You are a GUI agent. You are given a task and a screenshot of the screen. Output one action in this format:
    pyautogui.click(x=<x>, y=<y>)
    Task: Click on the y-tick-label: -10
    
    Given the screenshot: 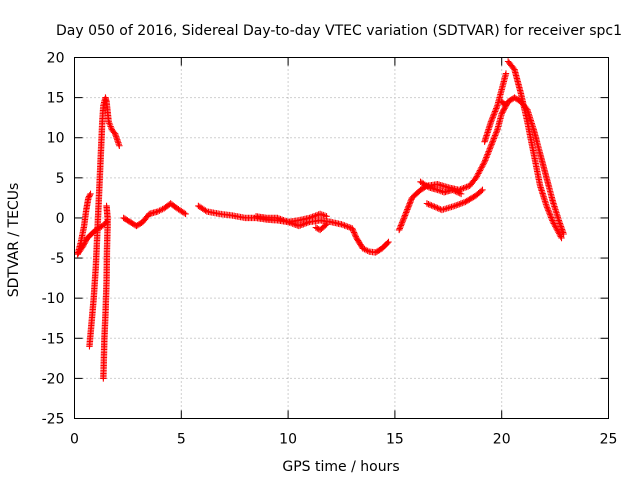 What is the action you would take?
    pyautogui.click(x=53, y=299)
    